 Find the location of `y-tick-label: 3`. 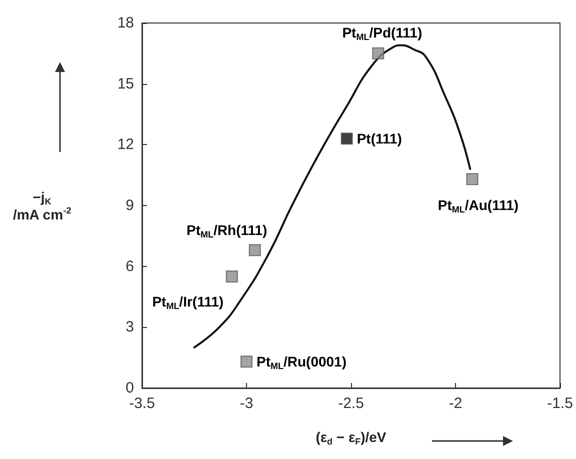

y-tick-label: 3 is located at coordinates (130, 327).